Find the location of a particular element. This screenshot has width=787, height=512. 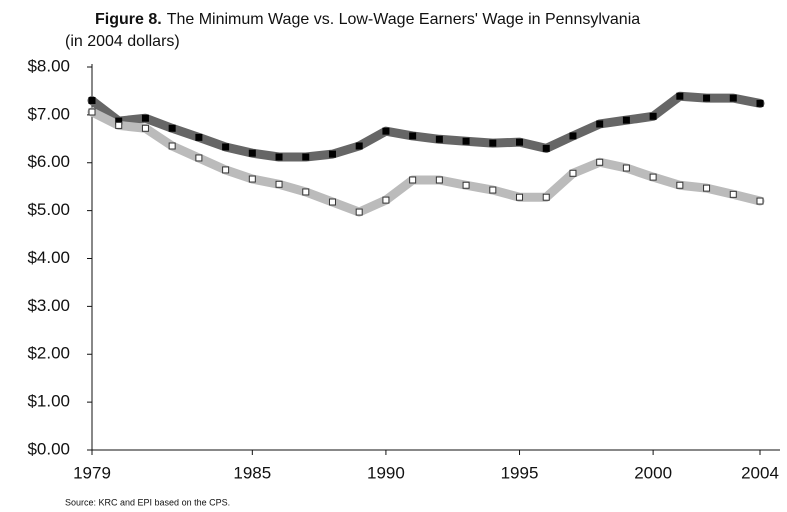

series-line is located at coordinates (426, 126).